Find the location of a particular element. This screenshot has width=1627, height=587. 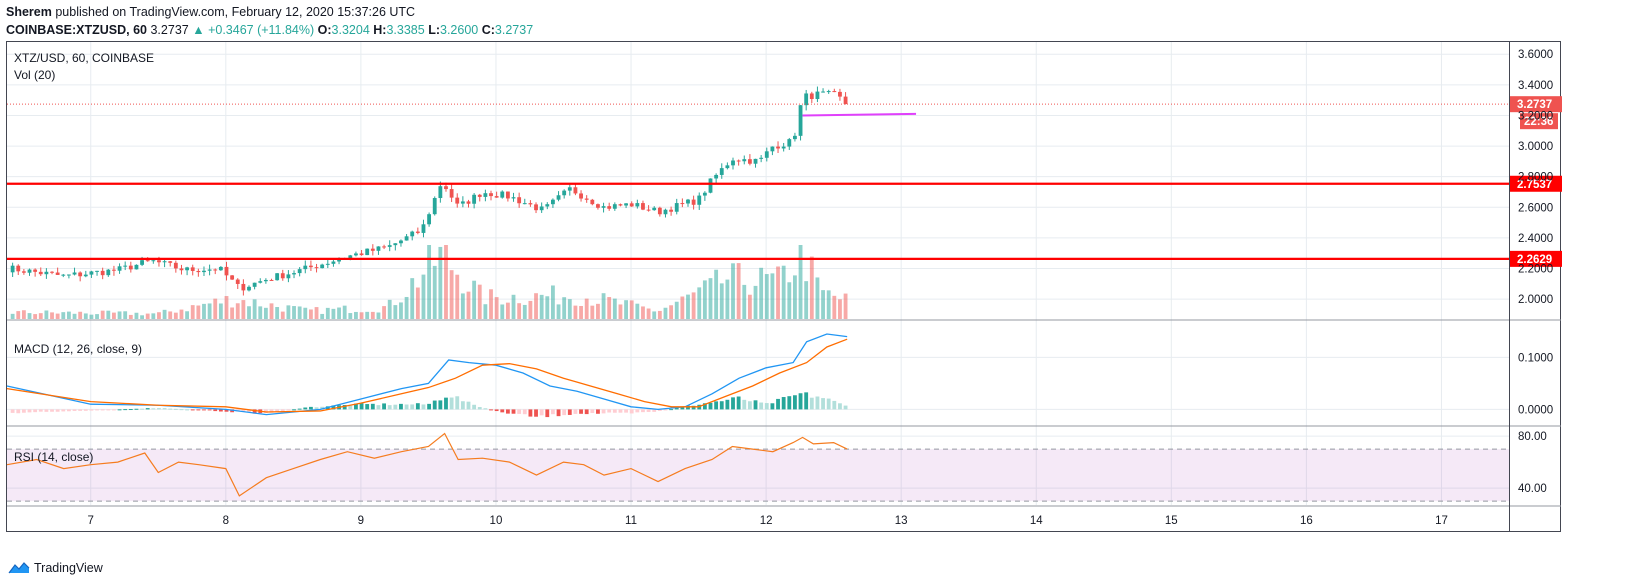

trend-line is located at coordinates (859, 114).